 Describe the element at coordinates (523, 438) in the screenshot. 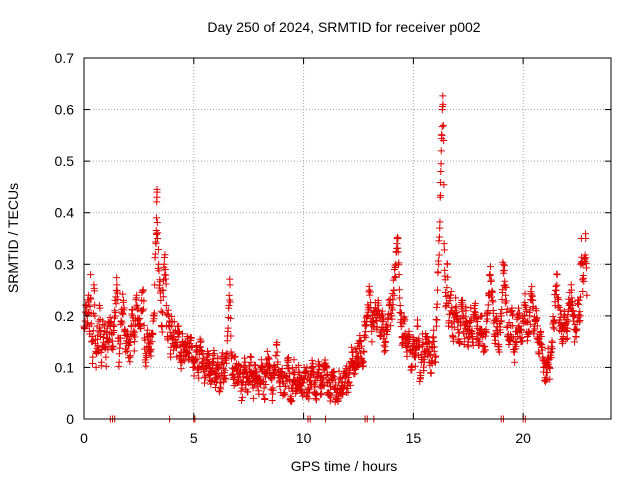

I see `x-tick-label: 20` at that location.